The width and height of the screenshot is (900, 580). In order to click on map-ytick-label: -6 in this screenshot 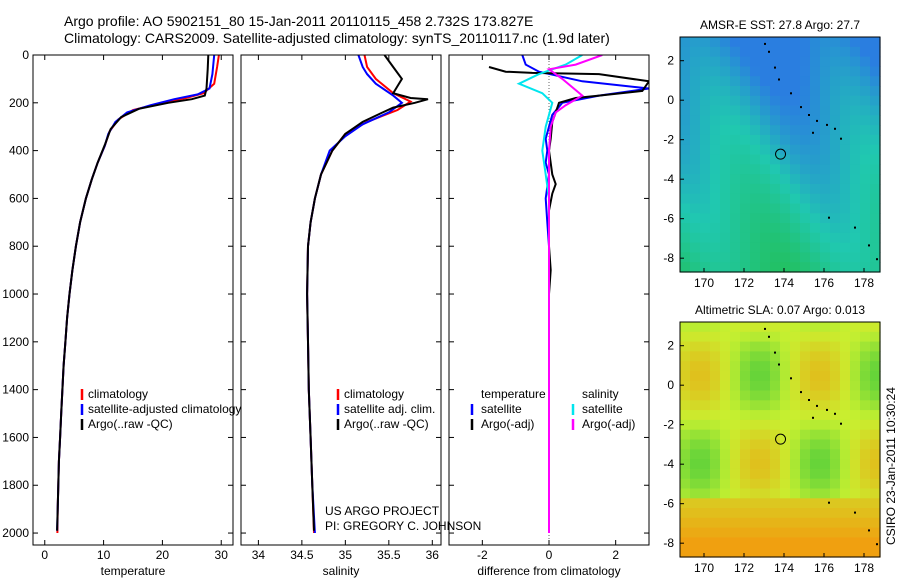, I will do `click(668, 219)`.